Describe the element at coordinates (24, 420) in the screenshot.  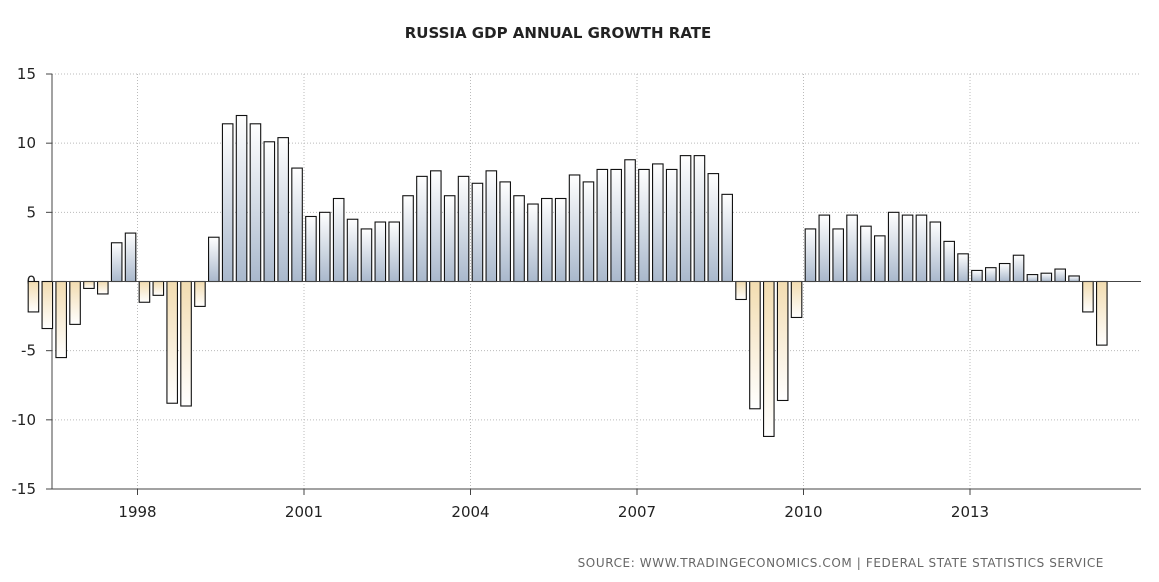
I see `y-tick-label: -10` at that location.